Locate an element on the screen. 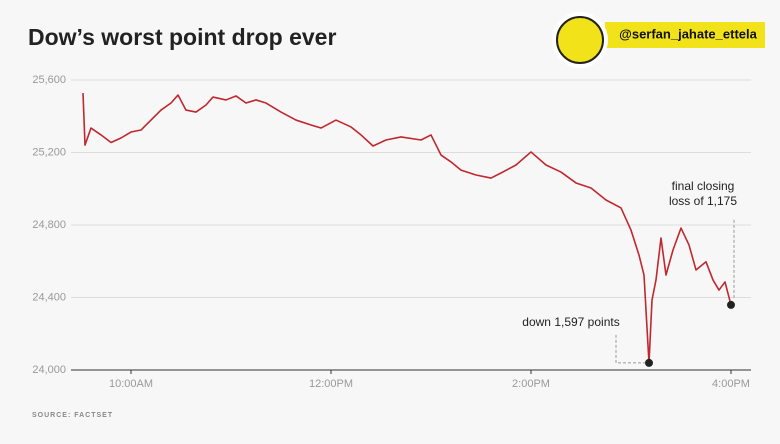  x-tick-label: 2:00PM is located at coordinates (531, 384).